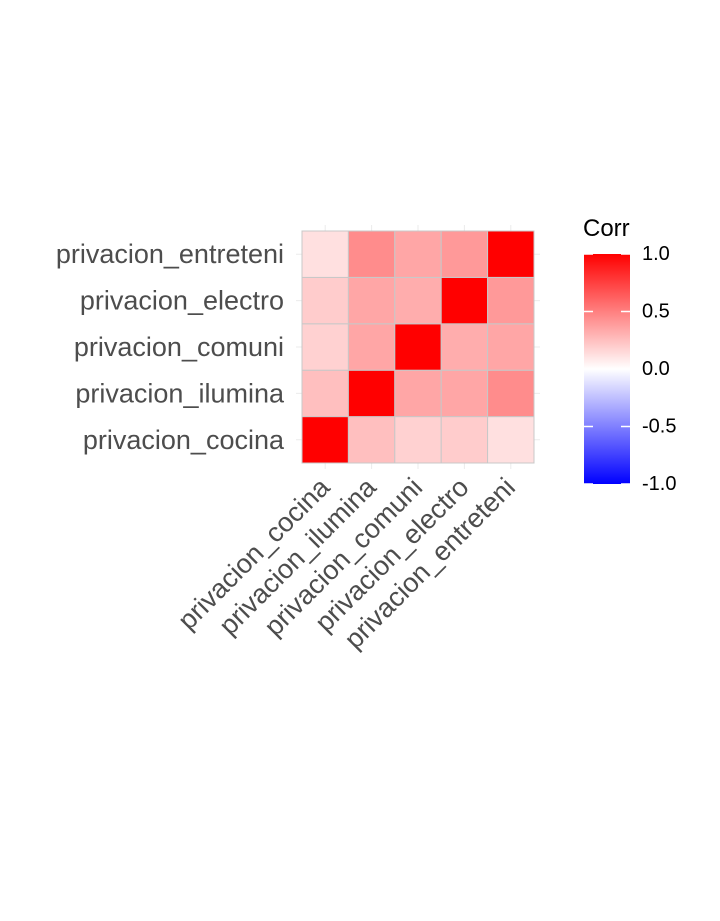 This screenshot has height=921, width=720. Describe the element at coordinates (656, 369) in the screenshot. I see `legend-tick-label: 0.0` at that location.